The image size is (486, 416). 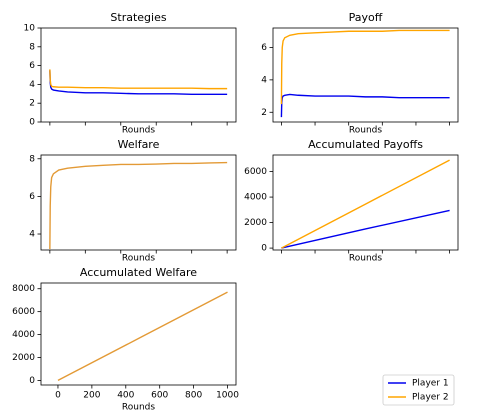 What do you see at coordinates (30, 29) in the screenshot?
I see `y-tick-label: 10` at bounding box center [30, 29].